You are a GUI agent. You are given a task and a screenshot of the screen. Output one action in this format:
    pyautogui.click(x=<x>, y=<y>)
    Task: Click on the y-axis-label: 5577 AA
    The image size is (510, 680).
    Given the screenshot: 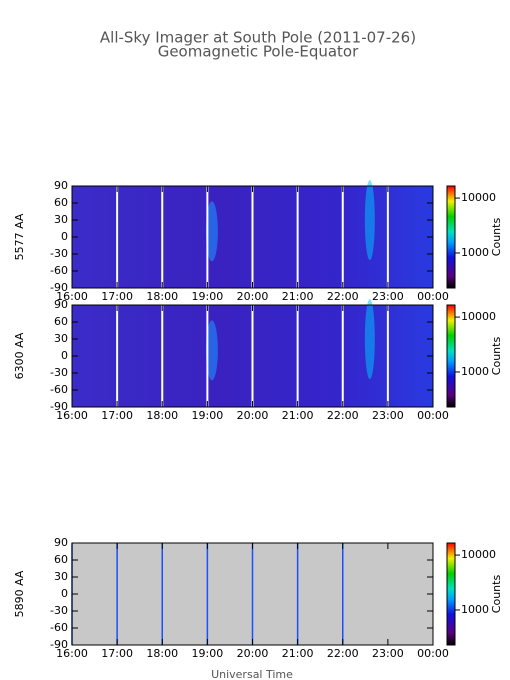 What is the action you would take?
    pyautogui.click(x=19, y=236)
    